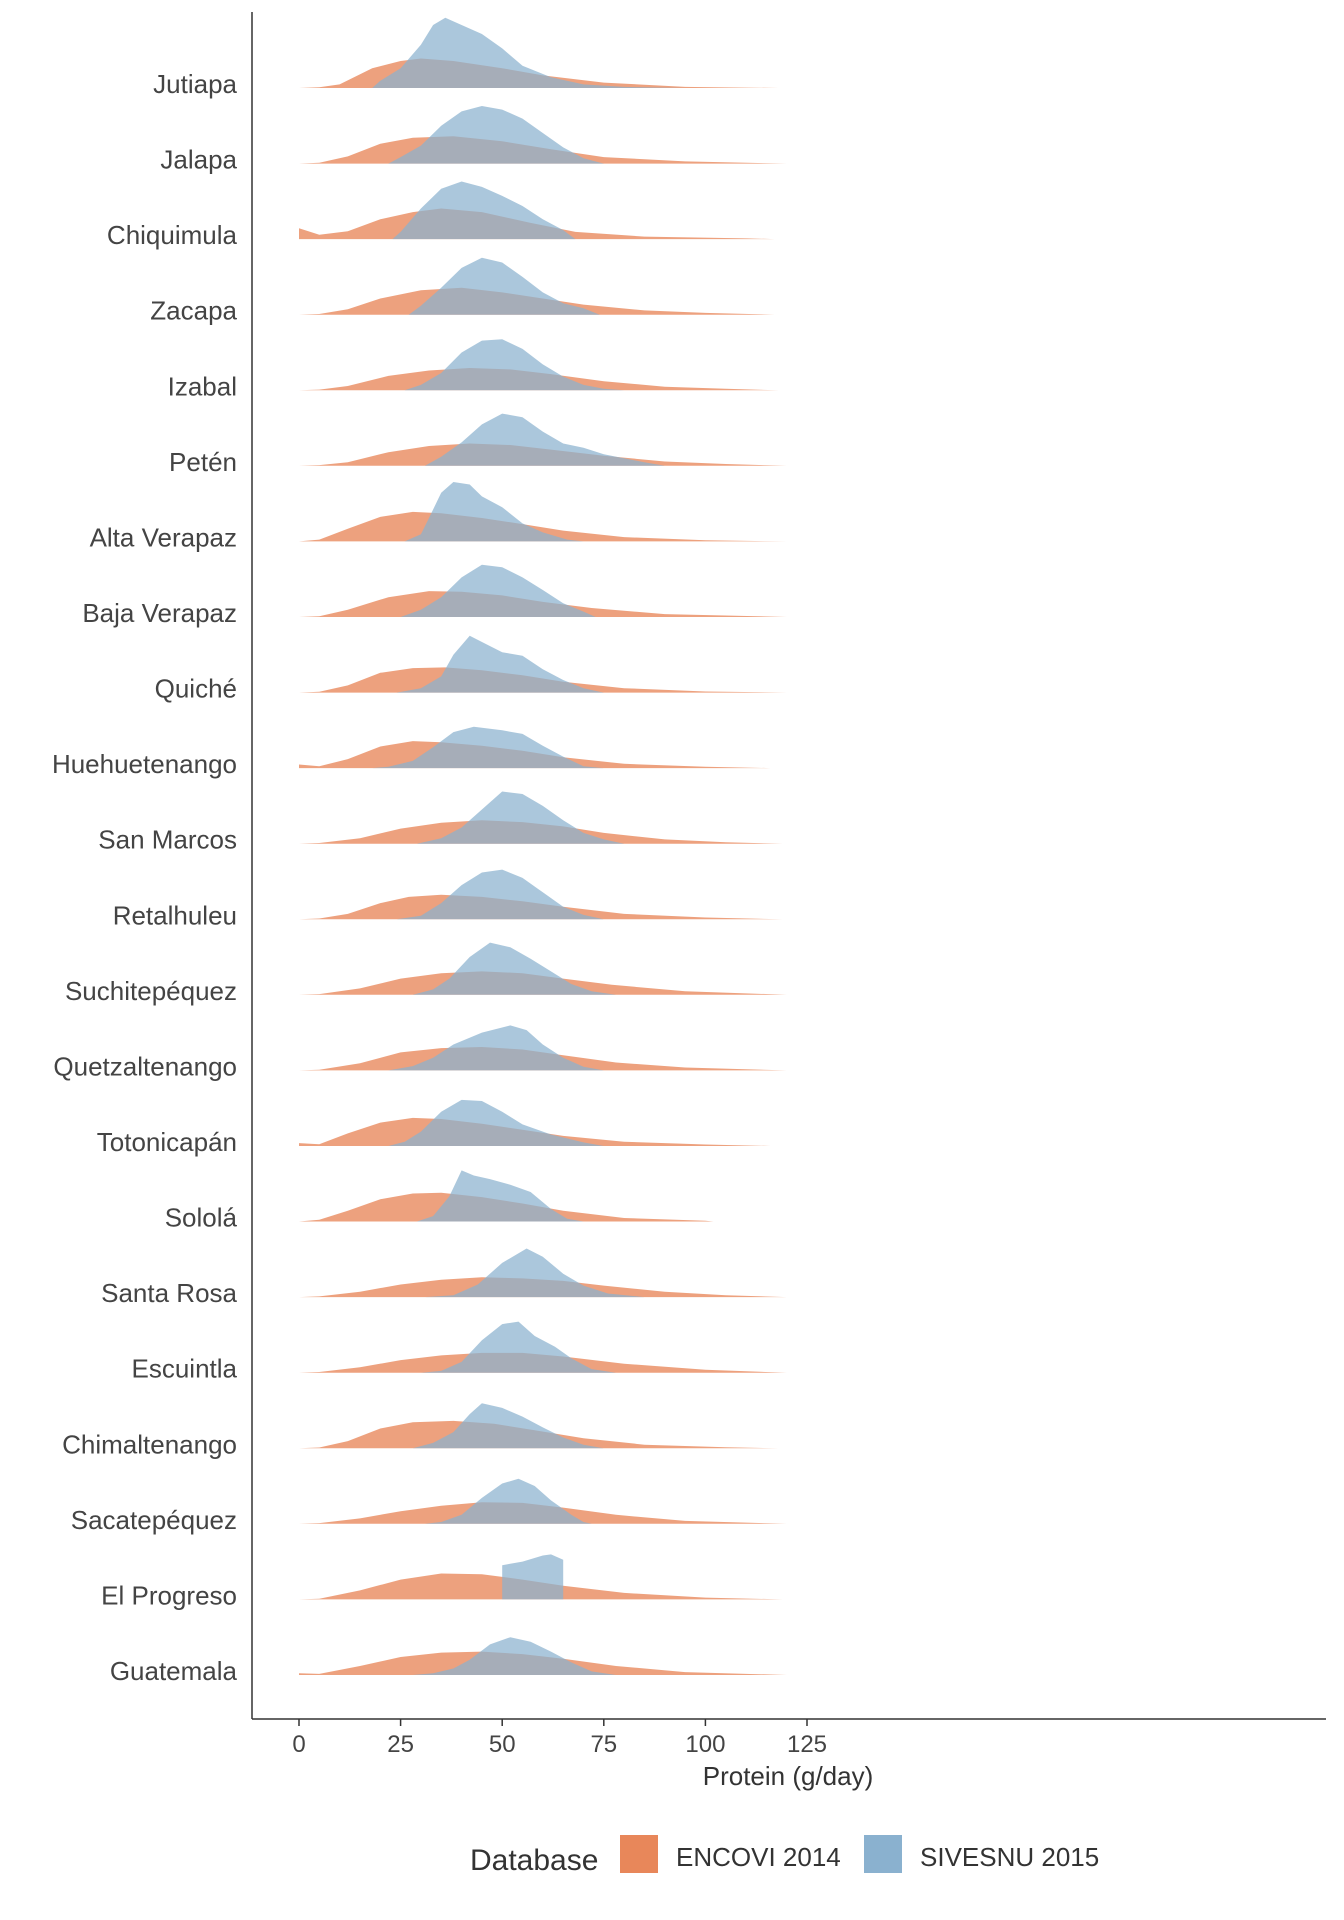 The image size is (1344, 1920). I want to click on ridge-izabal, so click(539, 365).